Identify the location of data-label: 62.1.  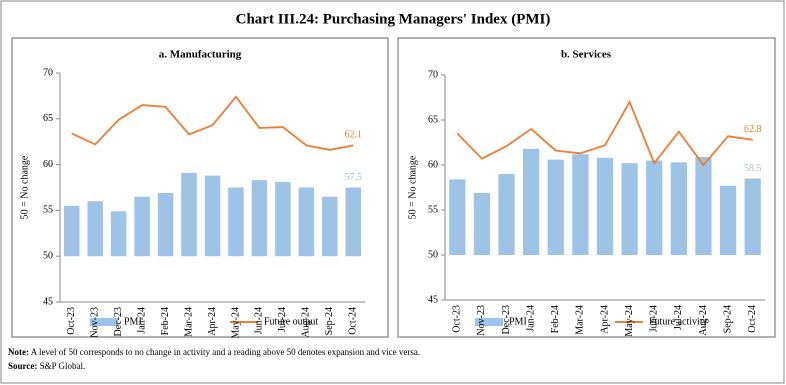
(354, 135).